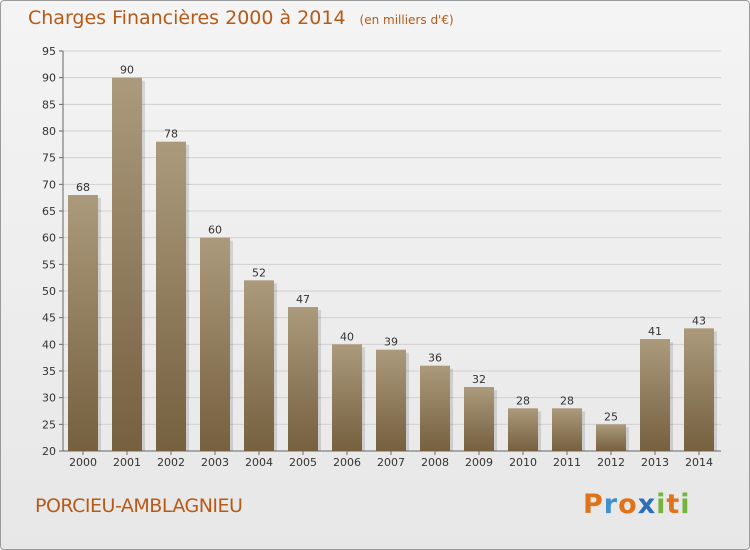  What do you see at coordinates (49, 344) in the screenshot?
I see `y-tick-label: 40` at bounding box center [49, 344].